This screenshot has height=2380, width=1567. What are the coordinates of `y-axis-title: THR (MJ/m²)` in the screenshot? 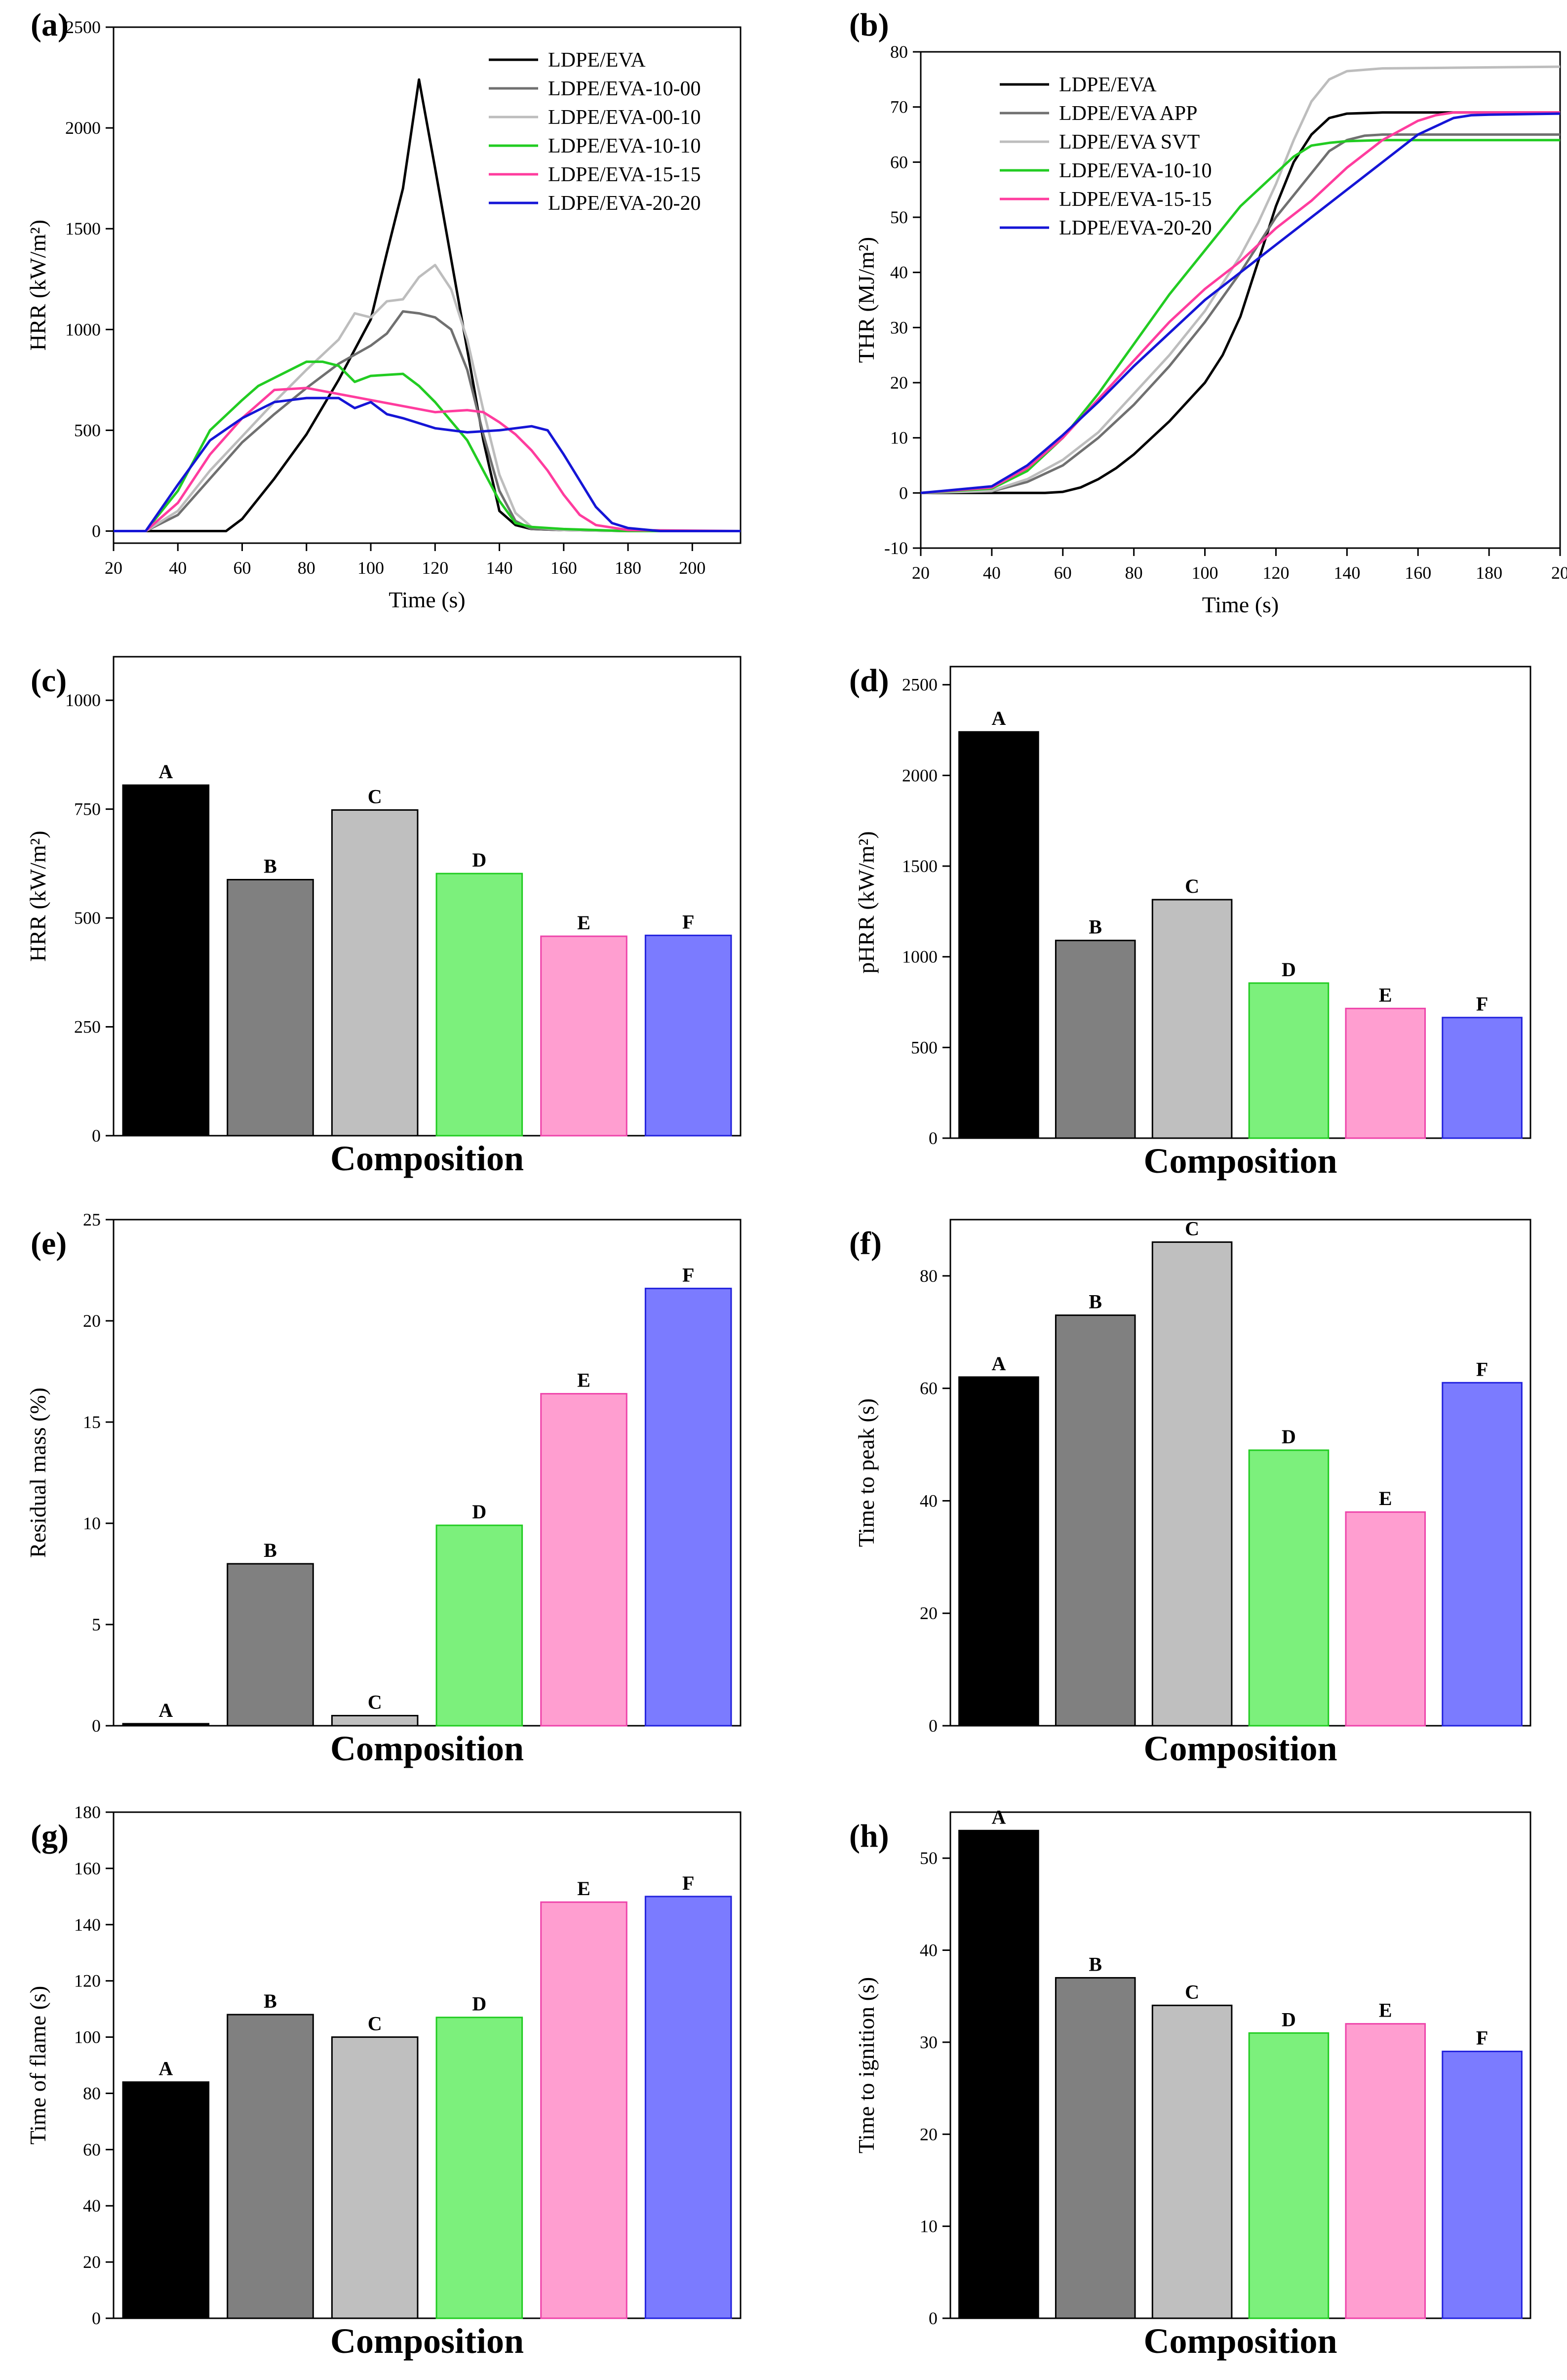 It's located at (866, 300).